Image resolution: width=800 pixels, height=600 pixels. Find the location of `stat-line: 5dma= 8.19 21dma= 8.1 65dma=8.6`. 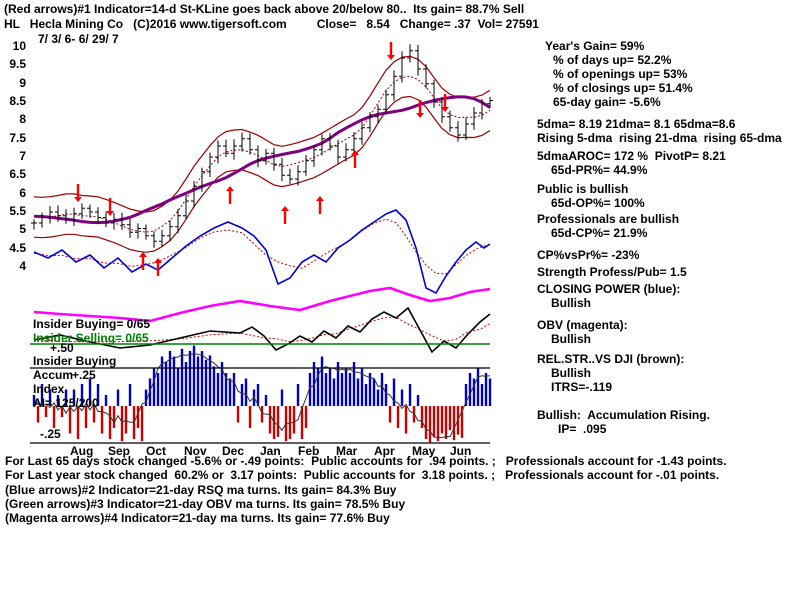

stat-line: 5dma= 8.19 21dma= 8.1 65dma=8.6 is located at coordinates (636, 124).